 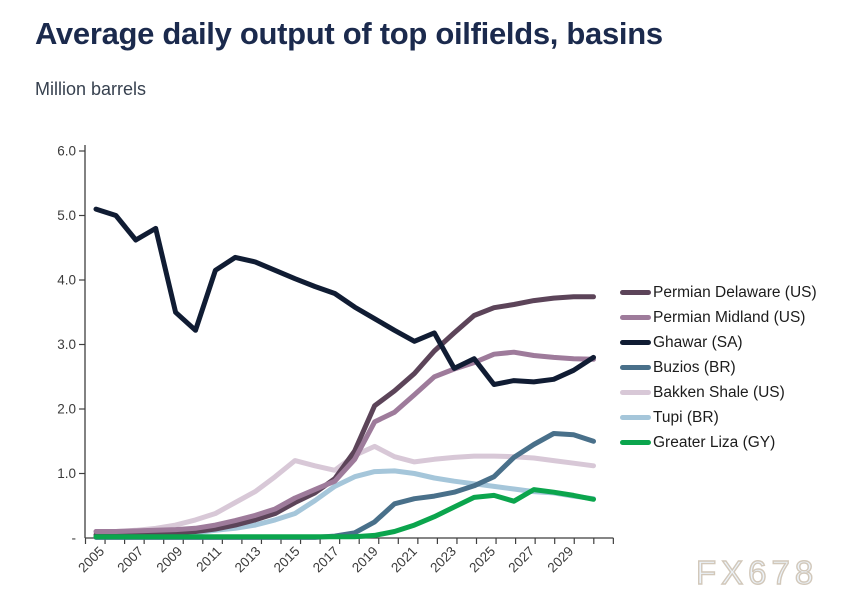 What do you see at coordinates (130, 560) in the screenshot?
I see `x-axis-label: 2007` at bounding box center [130, 560].